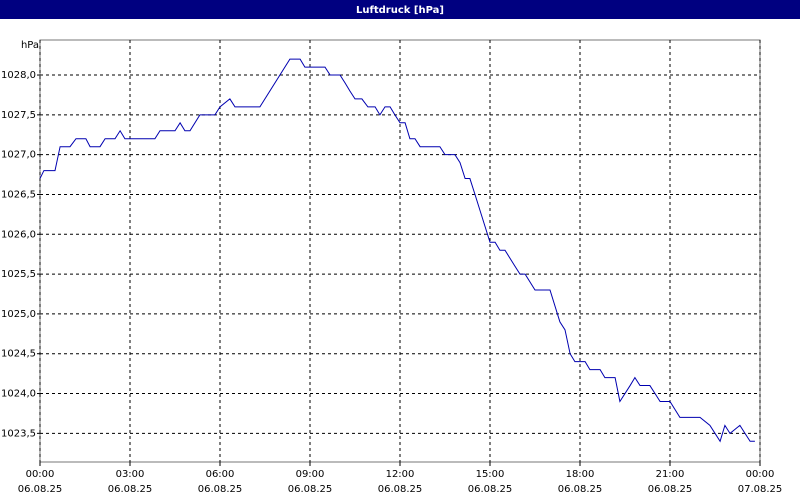 This screenshot has width=800, height=500. What do you see at coordinates (18, 75) in the screenshot?
I see `y-tick-label: 1028,0` at bounding box center [18, 75].